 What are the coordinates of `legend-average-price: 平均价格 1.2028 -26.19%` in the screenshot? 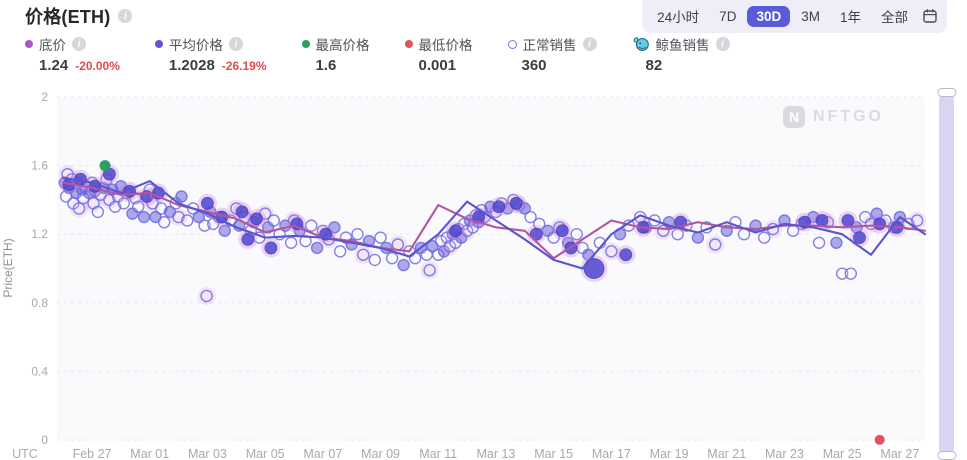 It's located at (210, 54).